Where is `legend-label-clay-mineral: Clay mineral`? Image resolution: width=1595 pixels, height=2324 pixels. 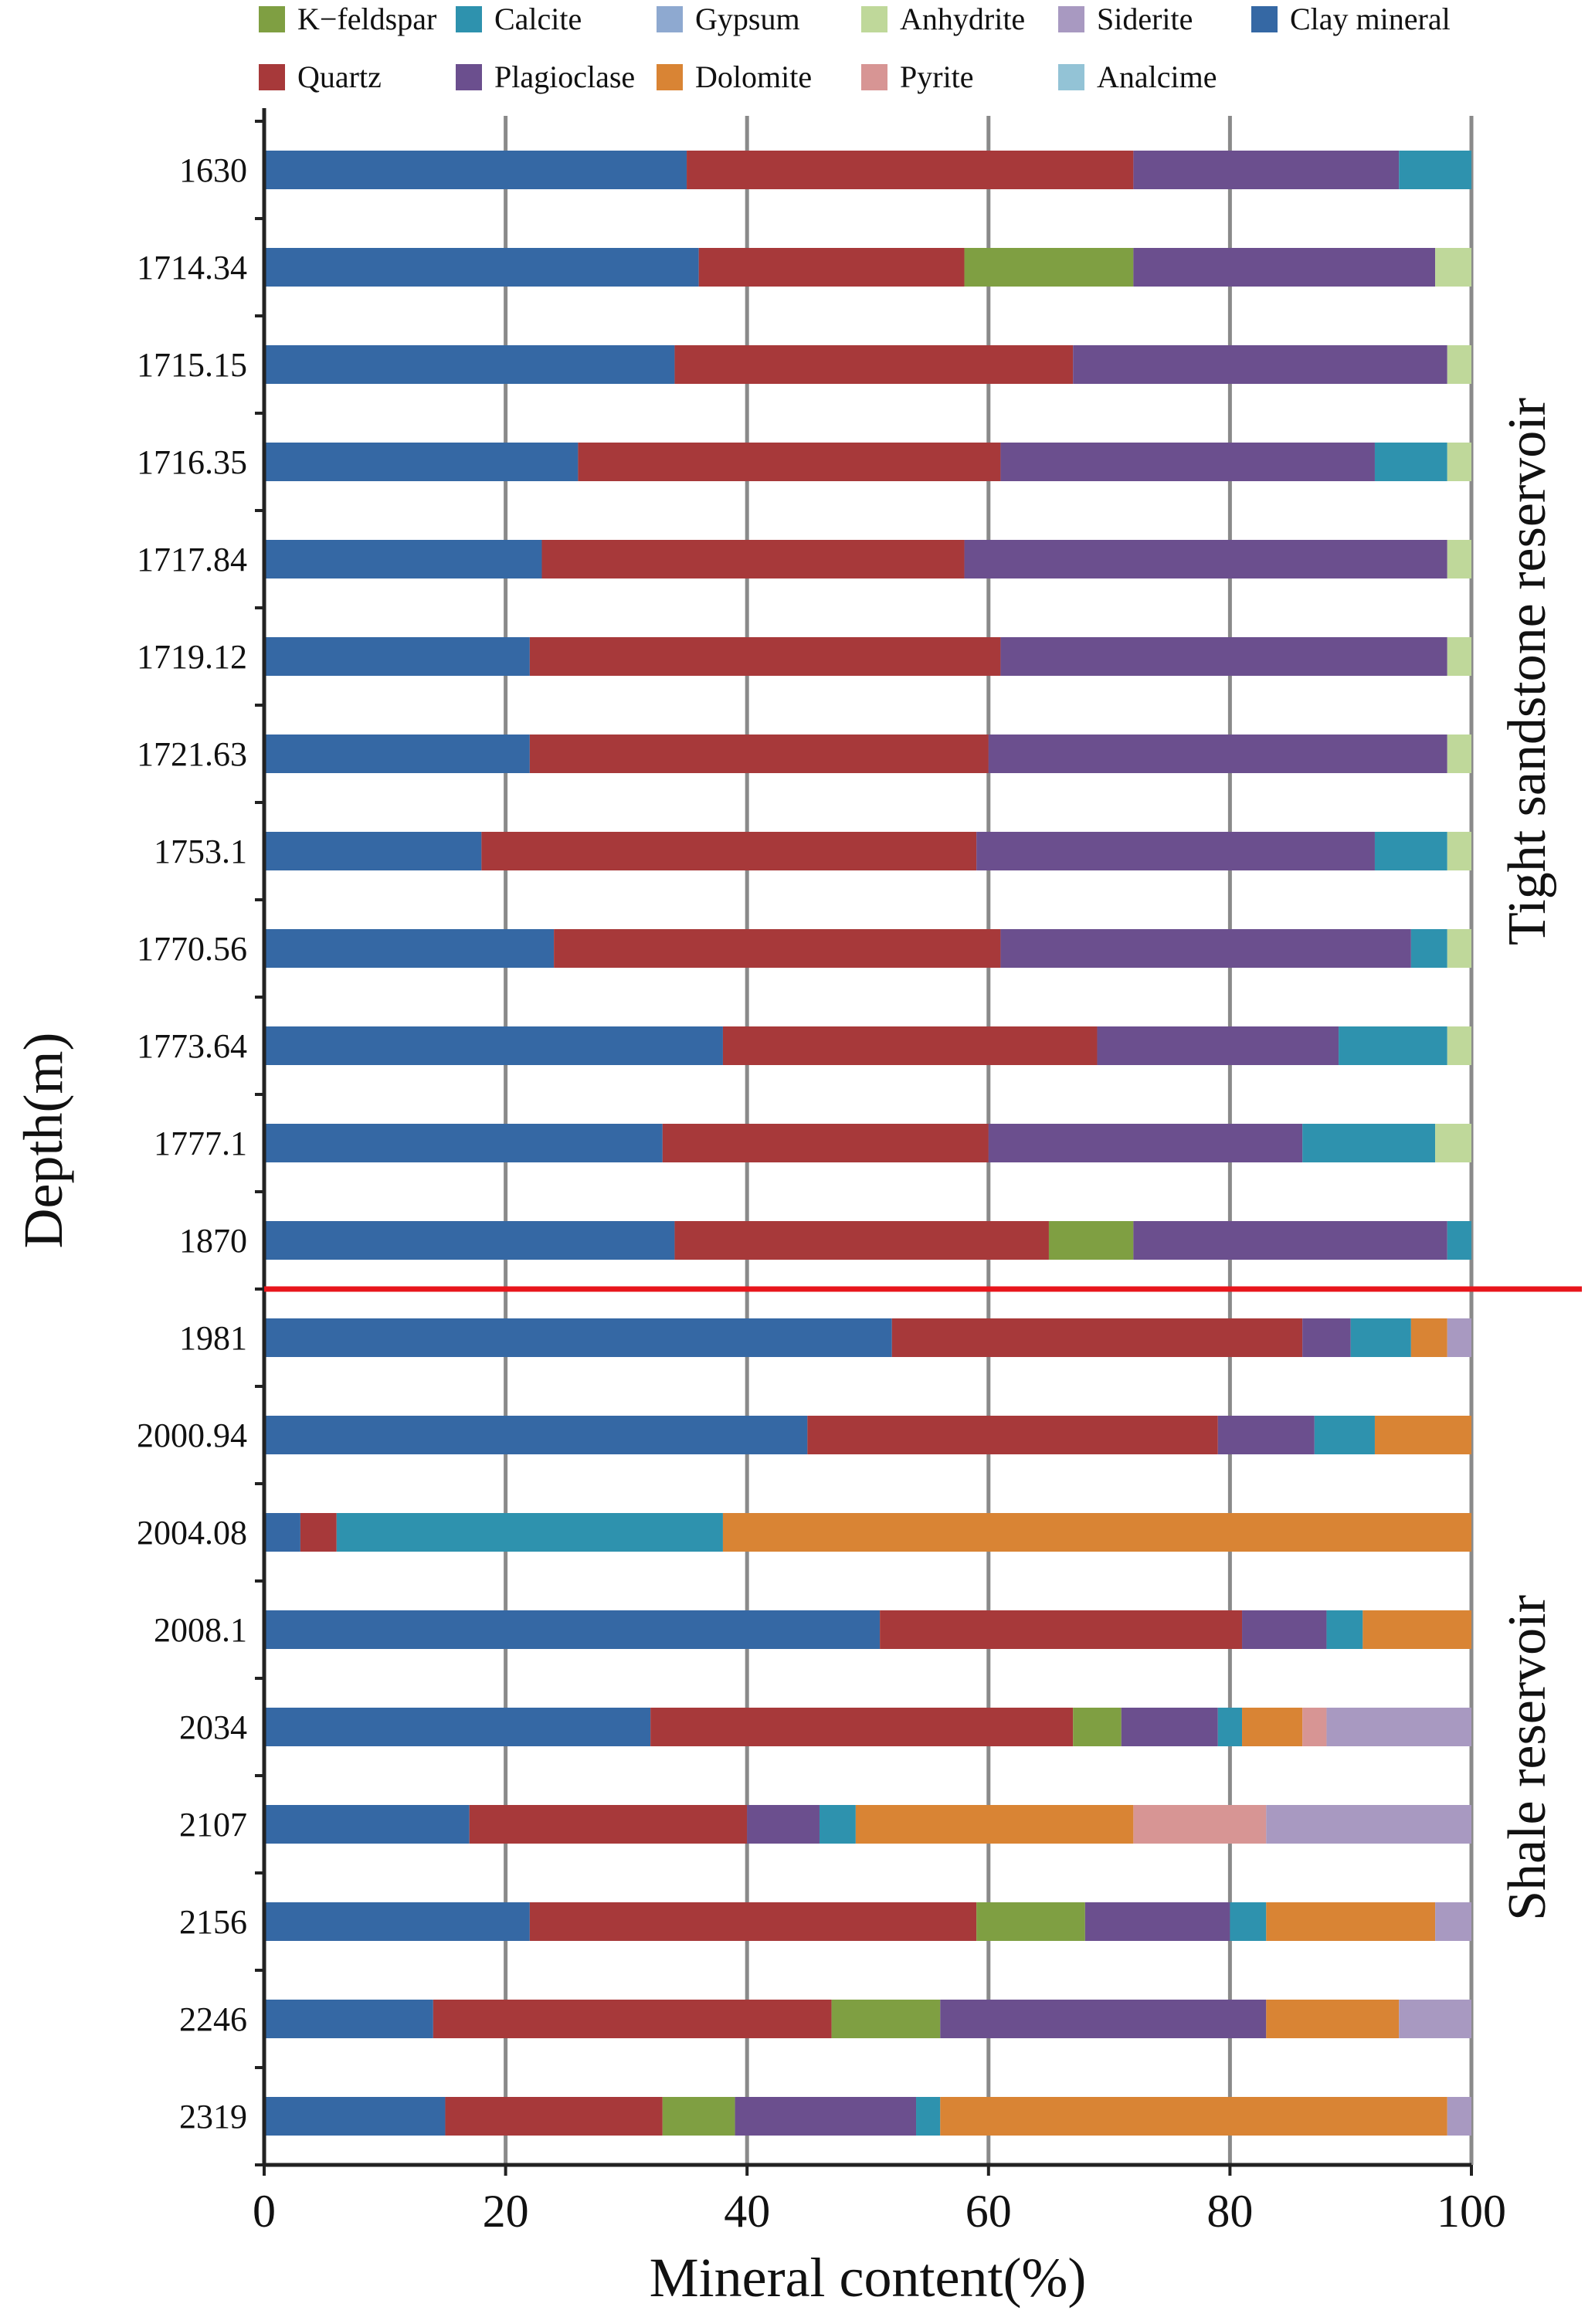
legend-label-clay-mineral: Clay mineral is located at coordinates (1370, 19).